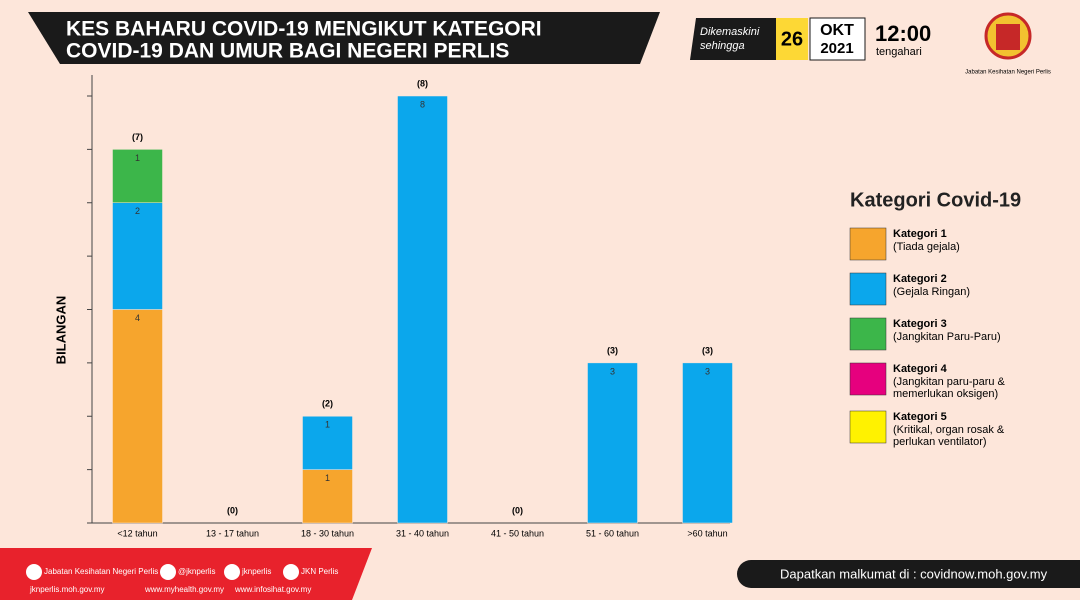 The image size is (1080, 600). What do you see at coordinates (327, 404) in the screenshot?
I see `total-label: (2)` at bounding box center [327, 404].